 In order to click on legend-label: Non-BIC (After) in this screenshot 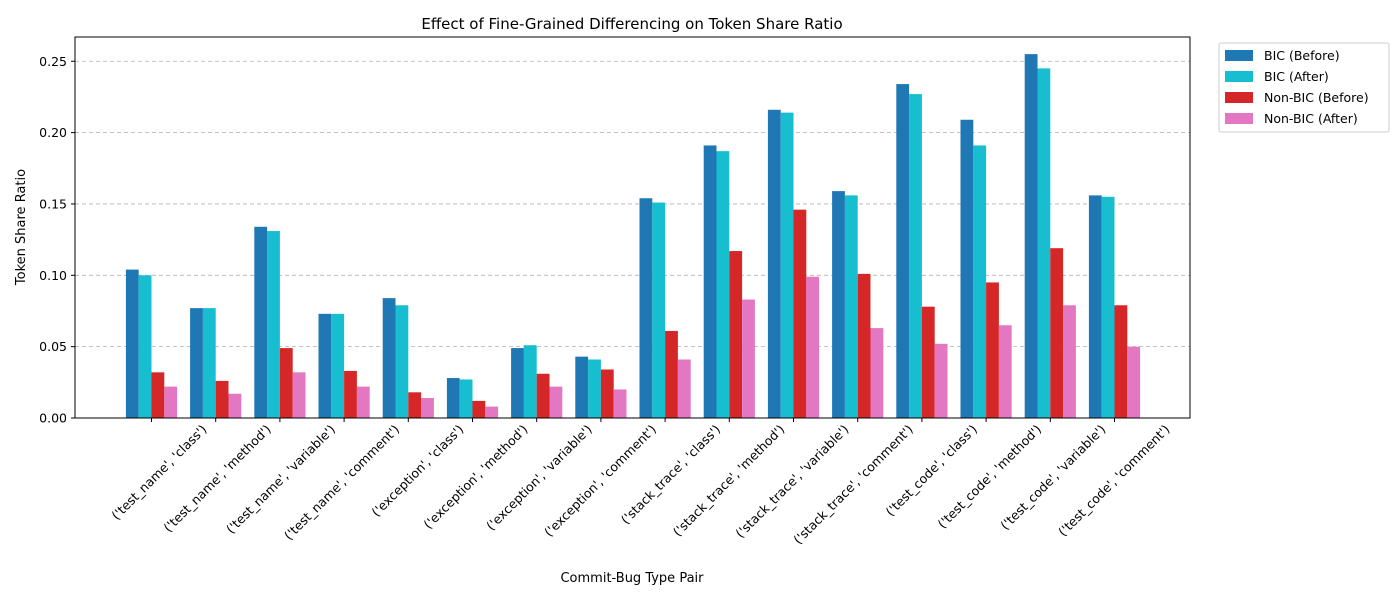, I will do `click(1311, 118)`.